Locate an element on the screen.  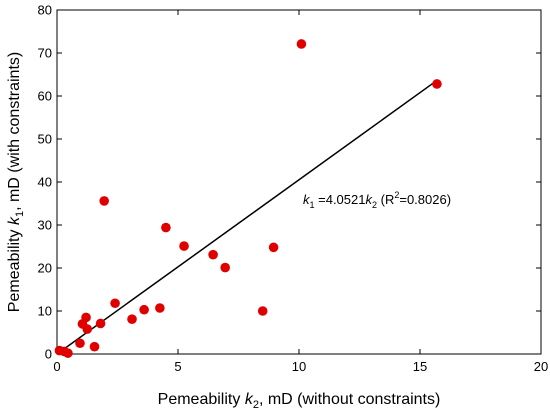
eq-r2-superscript: 2 is located at coordinates (396, 195).